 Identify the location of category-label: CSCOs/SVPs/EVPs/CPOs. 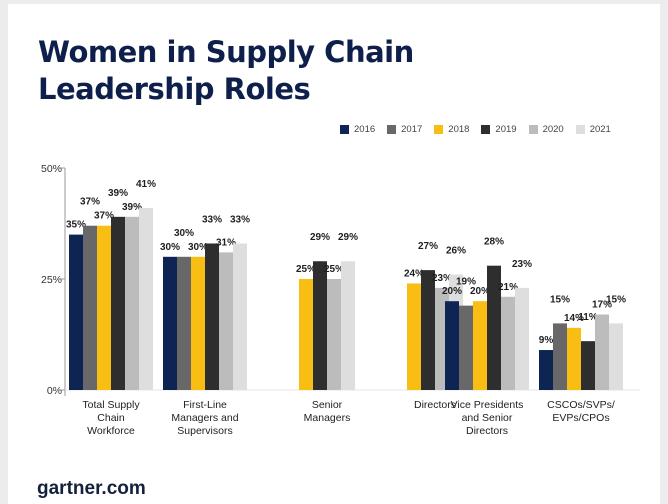
(581, 411).